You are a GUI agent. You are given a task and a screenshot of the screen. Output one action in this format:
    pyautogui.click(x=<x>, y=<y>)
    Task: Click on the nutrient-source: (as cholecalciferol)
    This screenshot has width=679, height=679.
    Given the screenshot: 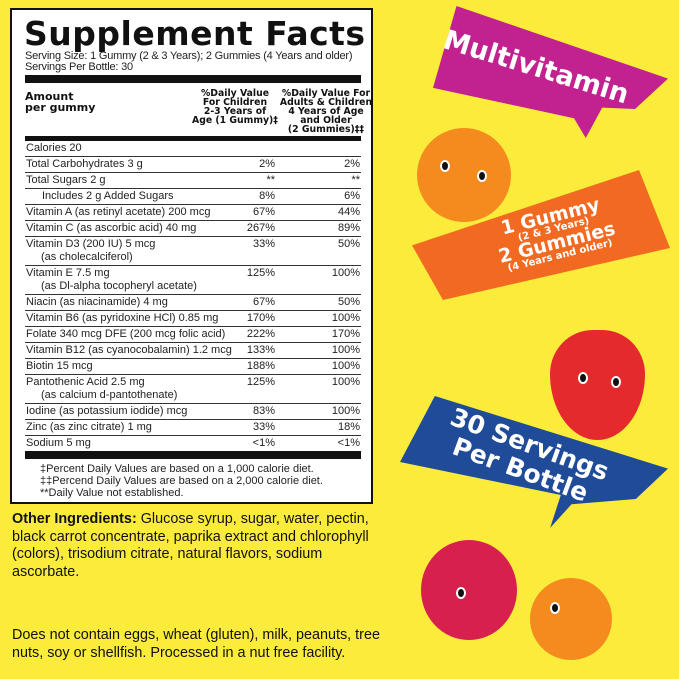 What is the action you would take?
    pyautogui.click(x=87, y=257)
    